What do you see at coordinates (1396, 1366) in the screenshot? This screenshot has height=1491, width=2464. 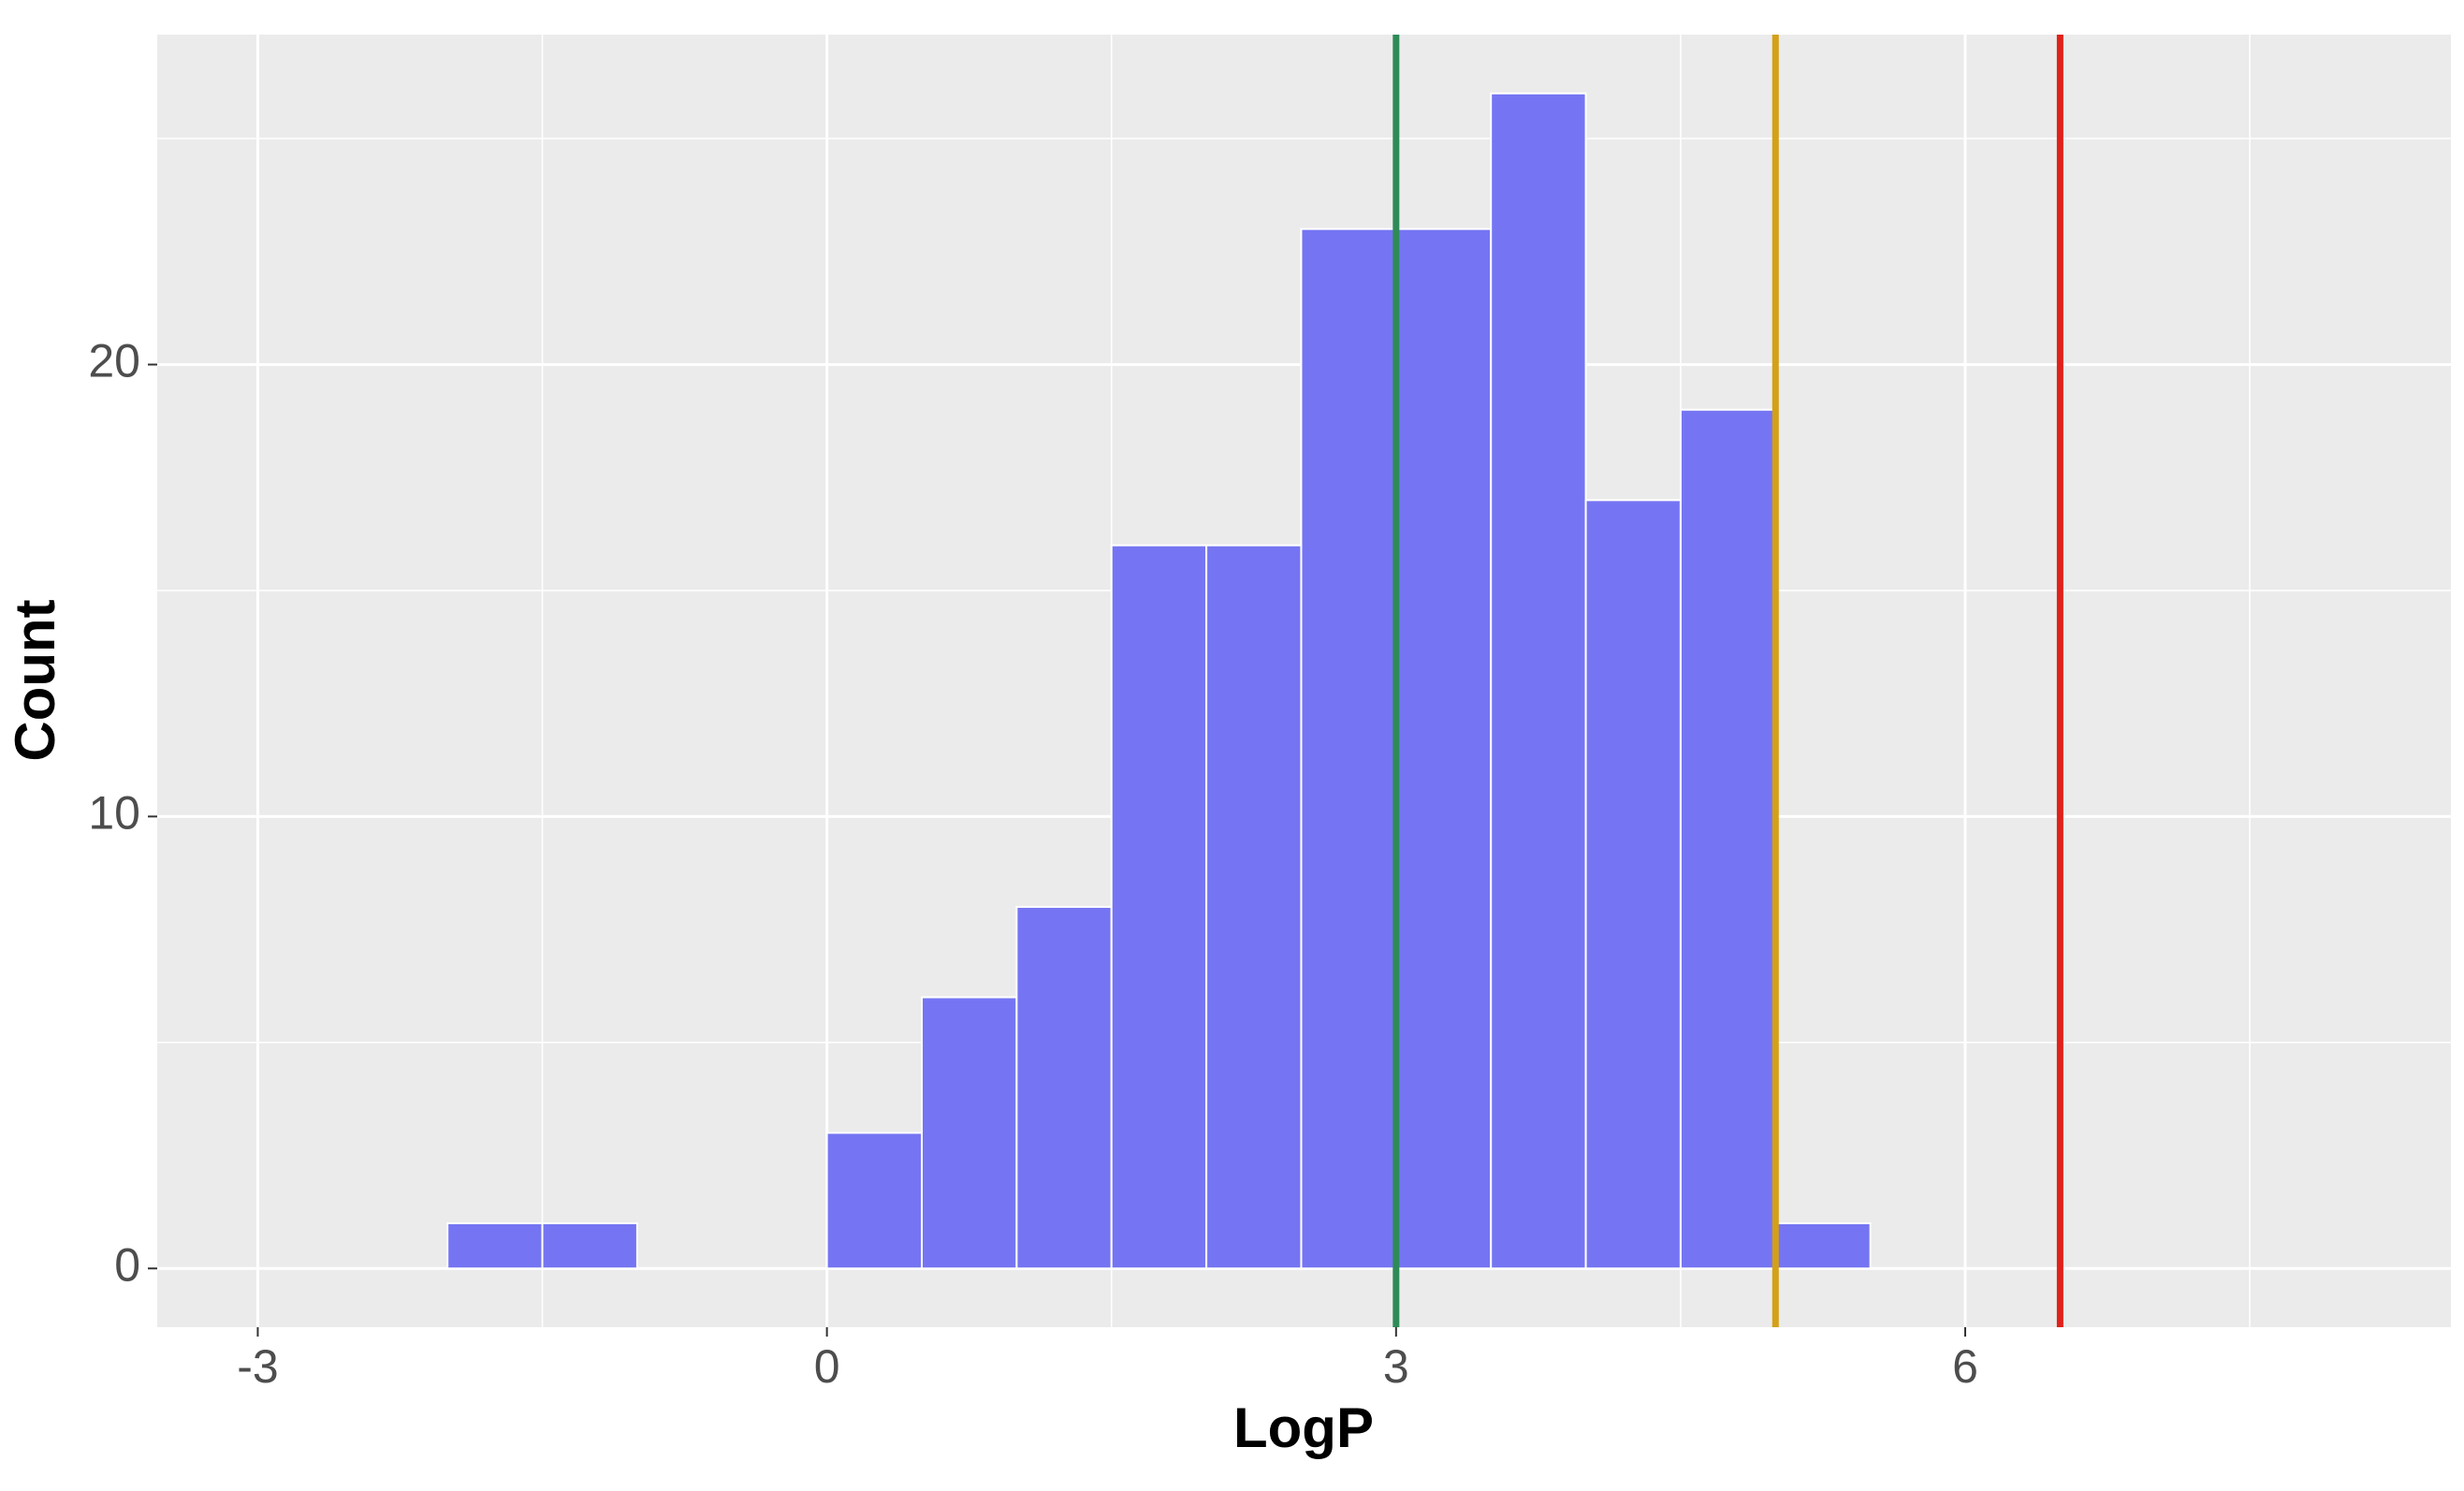 I see `x-tick-label: 3` at bounding box center [1396, 1366].